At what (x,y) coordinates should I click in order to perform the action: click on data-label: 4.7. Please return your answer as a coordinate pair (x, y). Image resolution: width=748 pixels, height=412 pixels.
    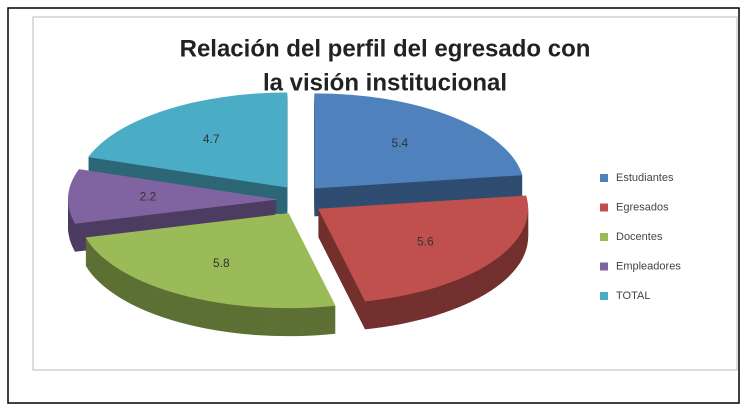
    Looking at the image, I should click on (211, 139).